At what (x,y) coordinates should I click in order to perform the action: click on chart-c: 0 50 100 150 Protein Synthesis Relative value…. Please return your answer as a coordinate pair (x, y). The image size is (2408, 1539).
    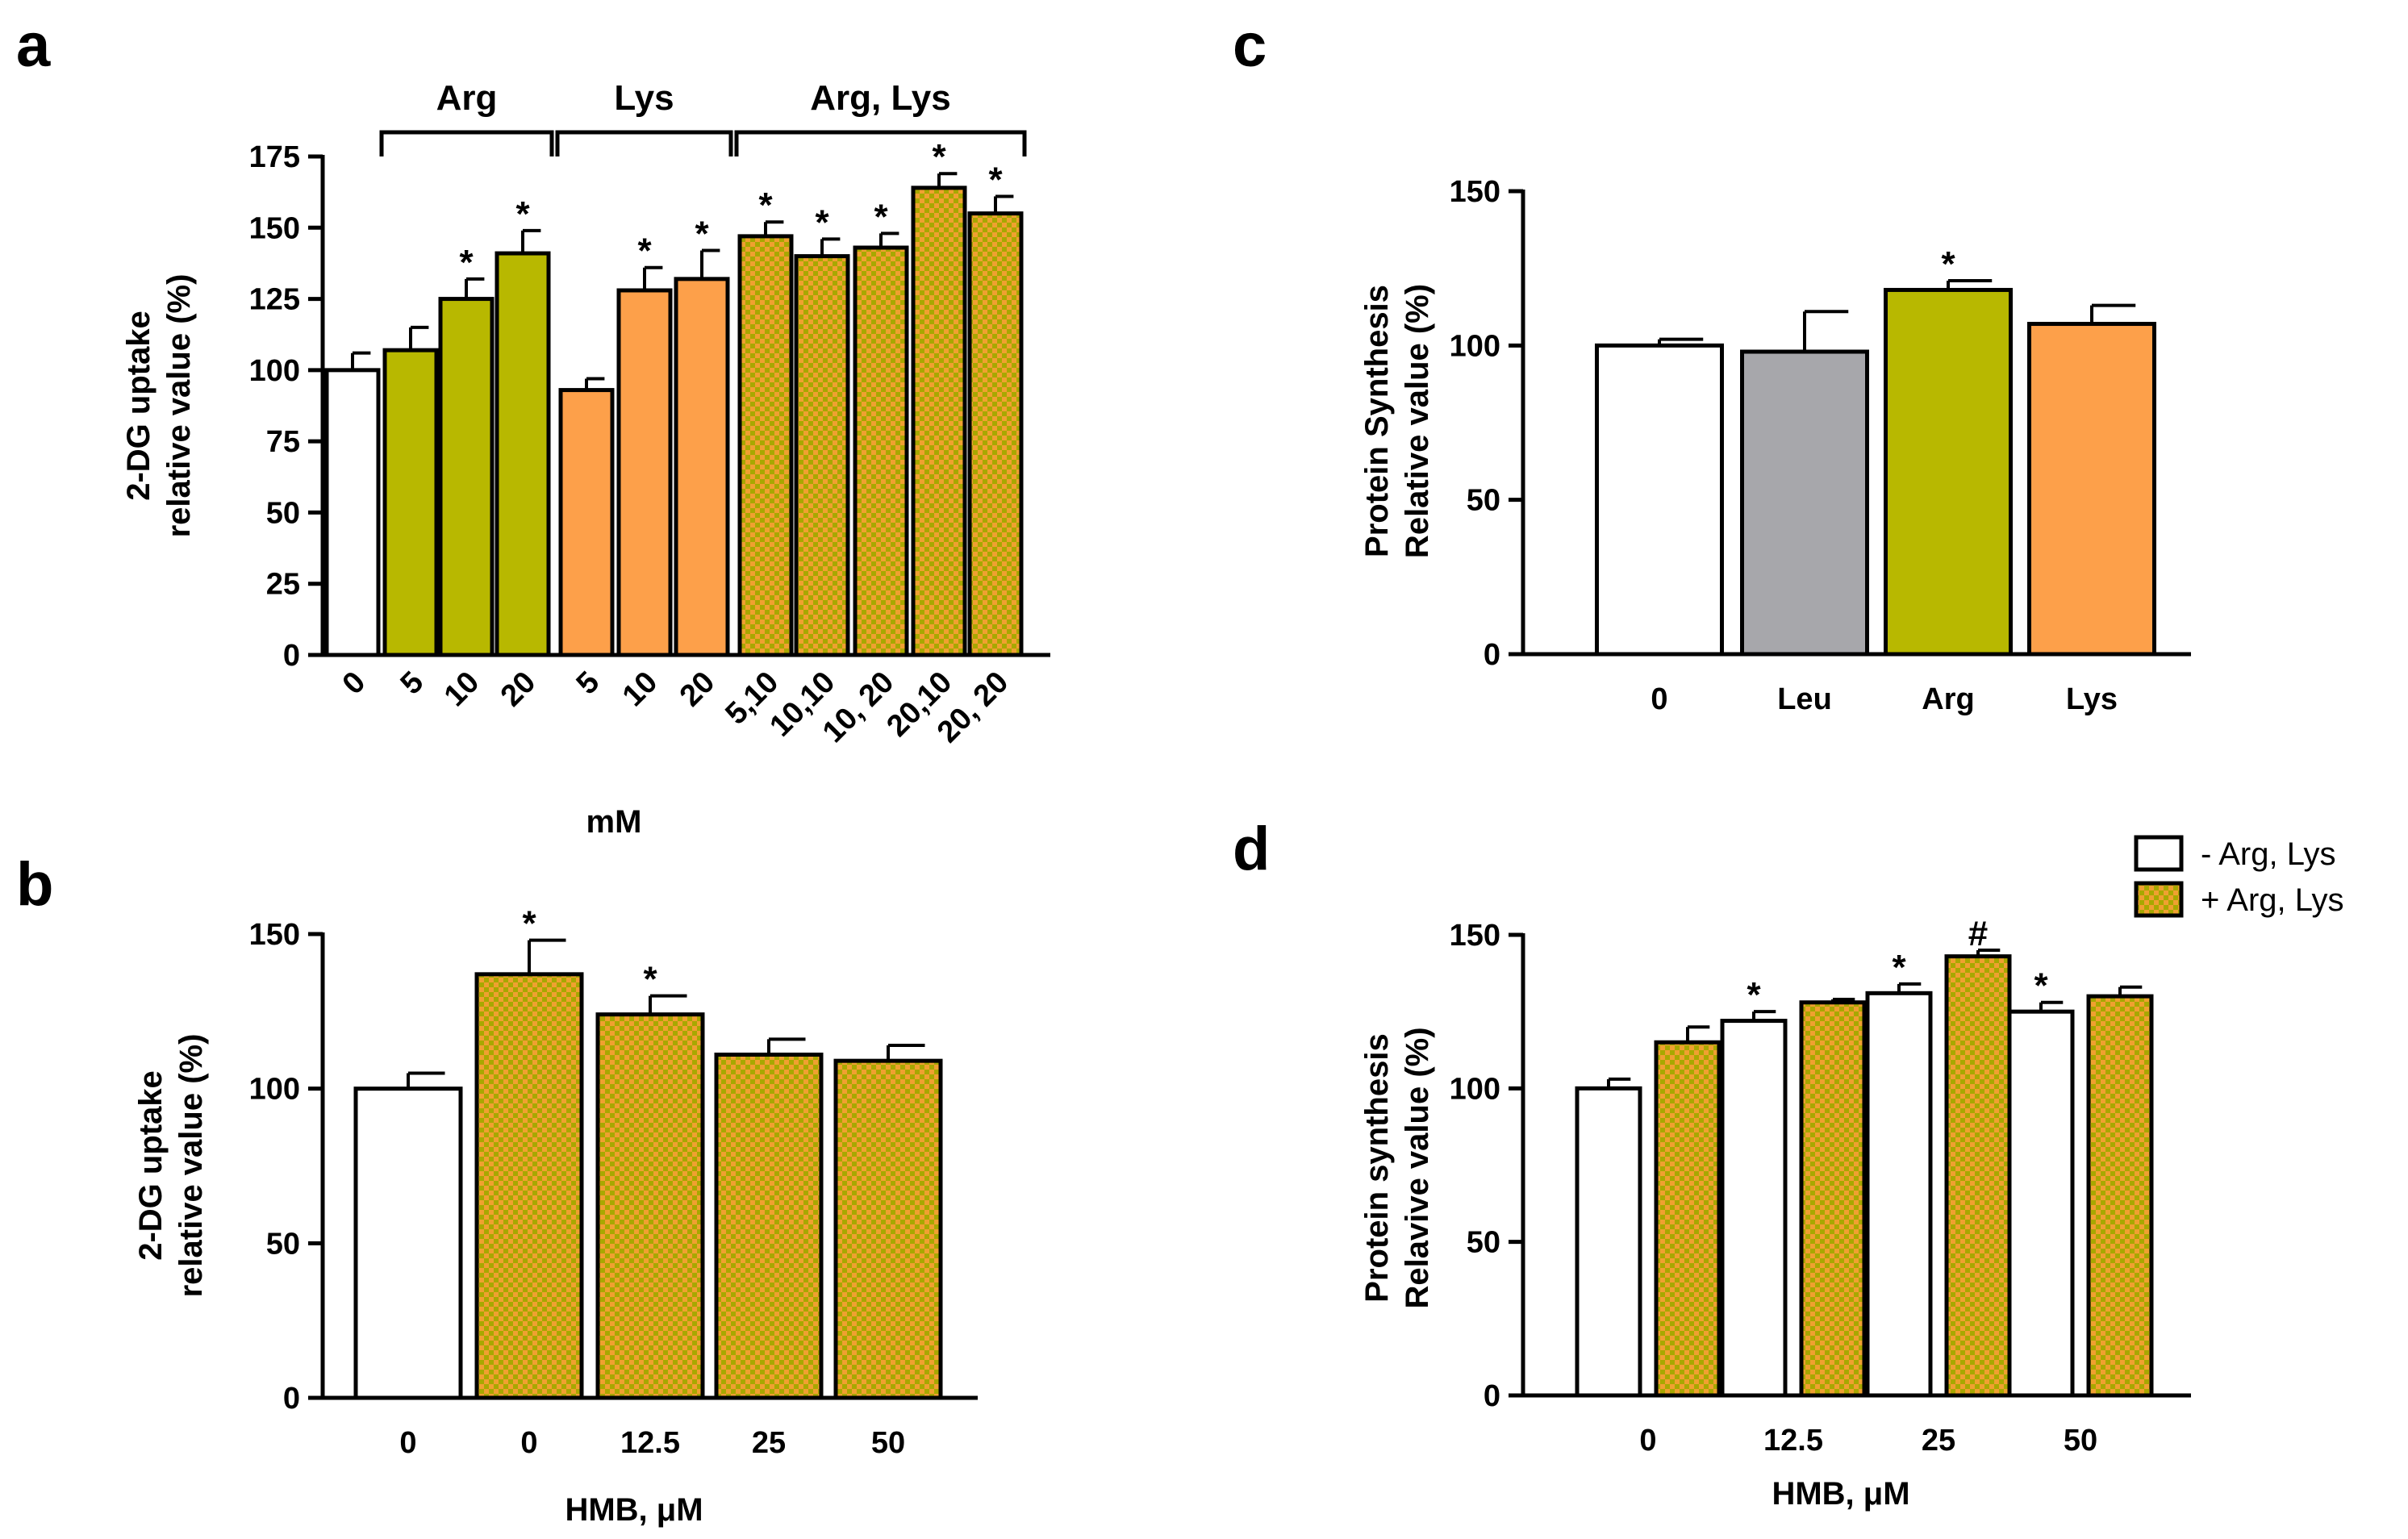
    Looking at the image, I should click on (1775, 445).